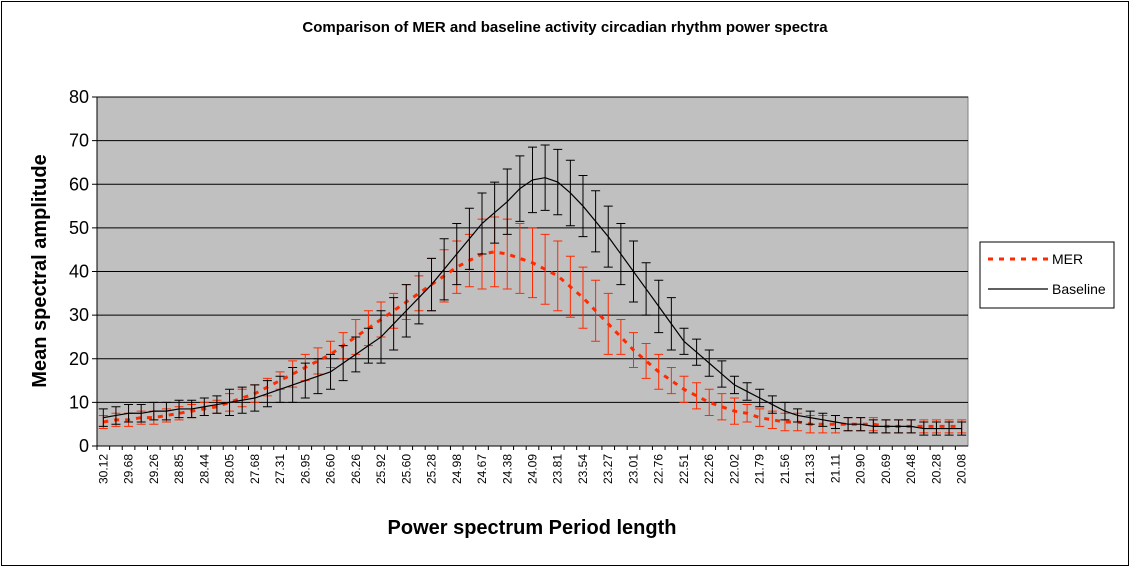  Describe the element at coordinates (835, 468) in the screenshot. I see `x-tick-label: 21.11` at that location.